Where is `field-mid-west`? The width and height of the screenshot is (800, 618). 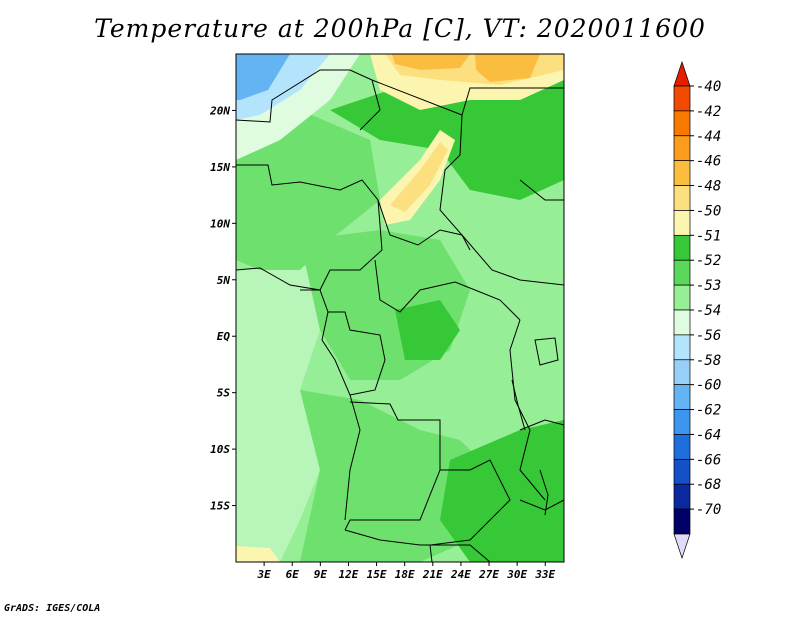 field-mid-west is located at coordinates (308, 190).